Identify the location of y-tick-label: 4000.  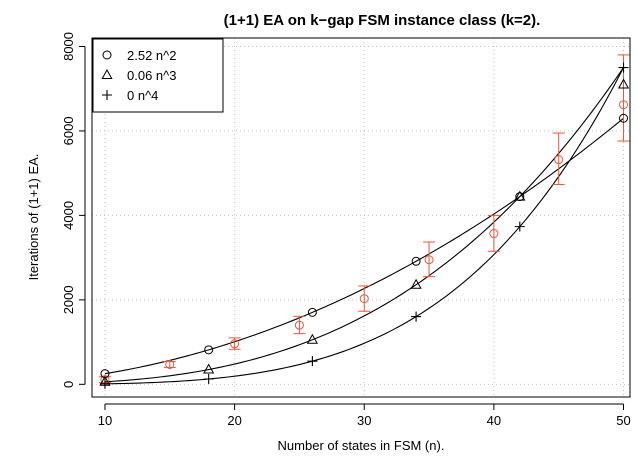
(68, 215).